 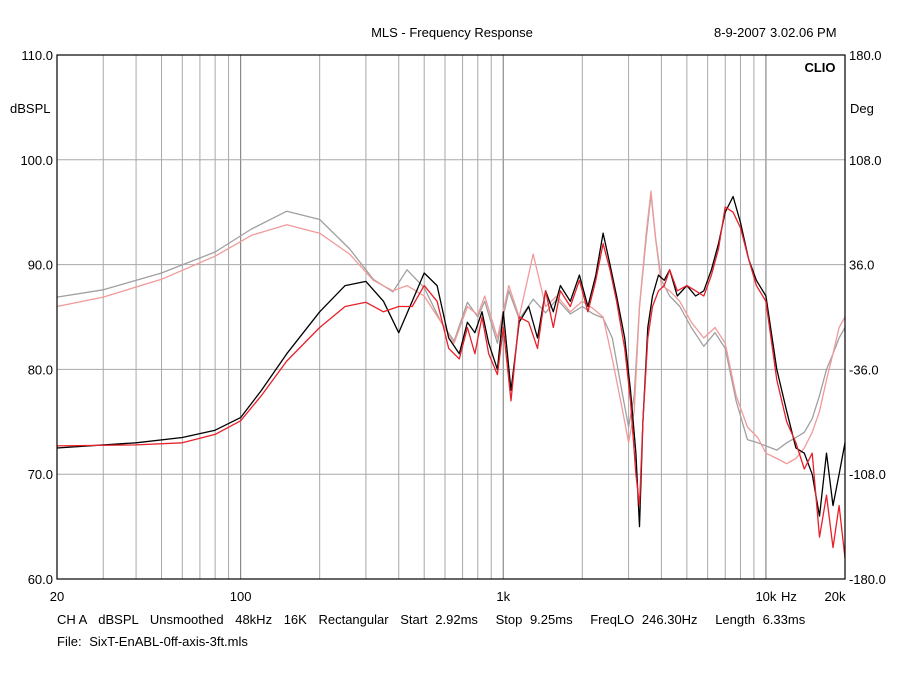 I want to click on footer-file-name: SixT-EnABL-0ff-axis-3ft.mls, so click(x=168, y=641).